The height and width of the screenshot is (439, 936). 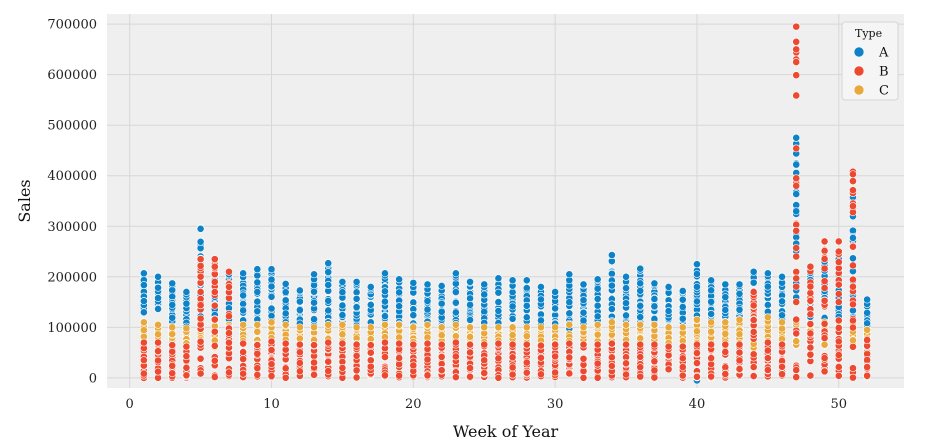 What do you see at coordinates (884, 72) in the screenshot?
I see `legend-label-B: B` at bounding box center [884, 72].